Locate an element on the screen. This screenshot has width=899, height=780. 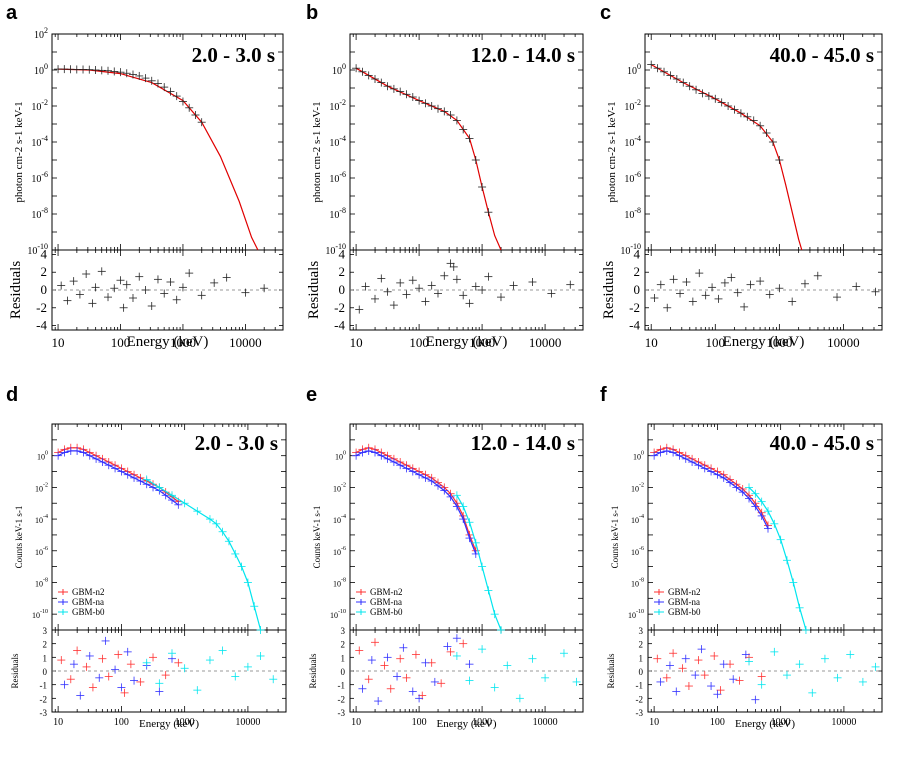
series-GBM-na is located at coordinates (118, 477).